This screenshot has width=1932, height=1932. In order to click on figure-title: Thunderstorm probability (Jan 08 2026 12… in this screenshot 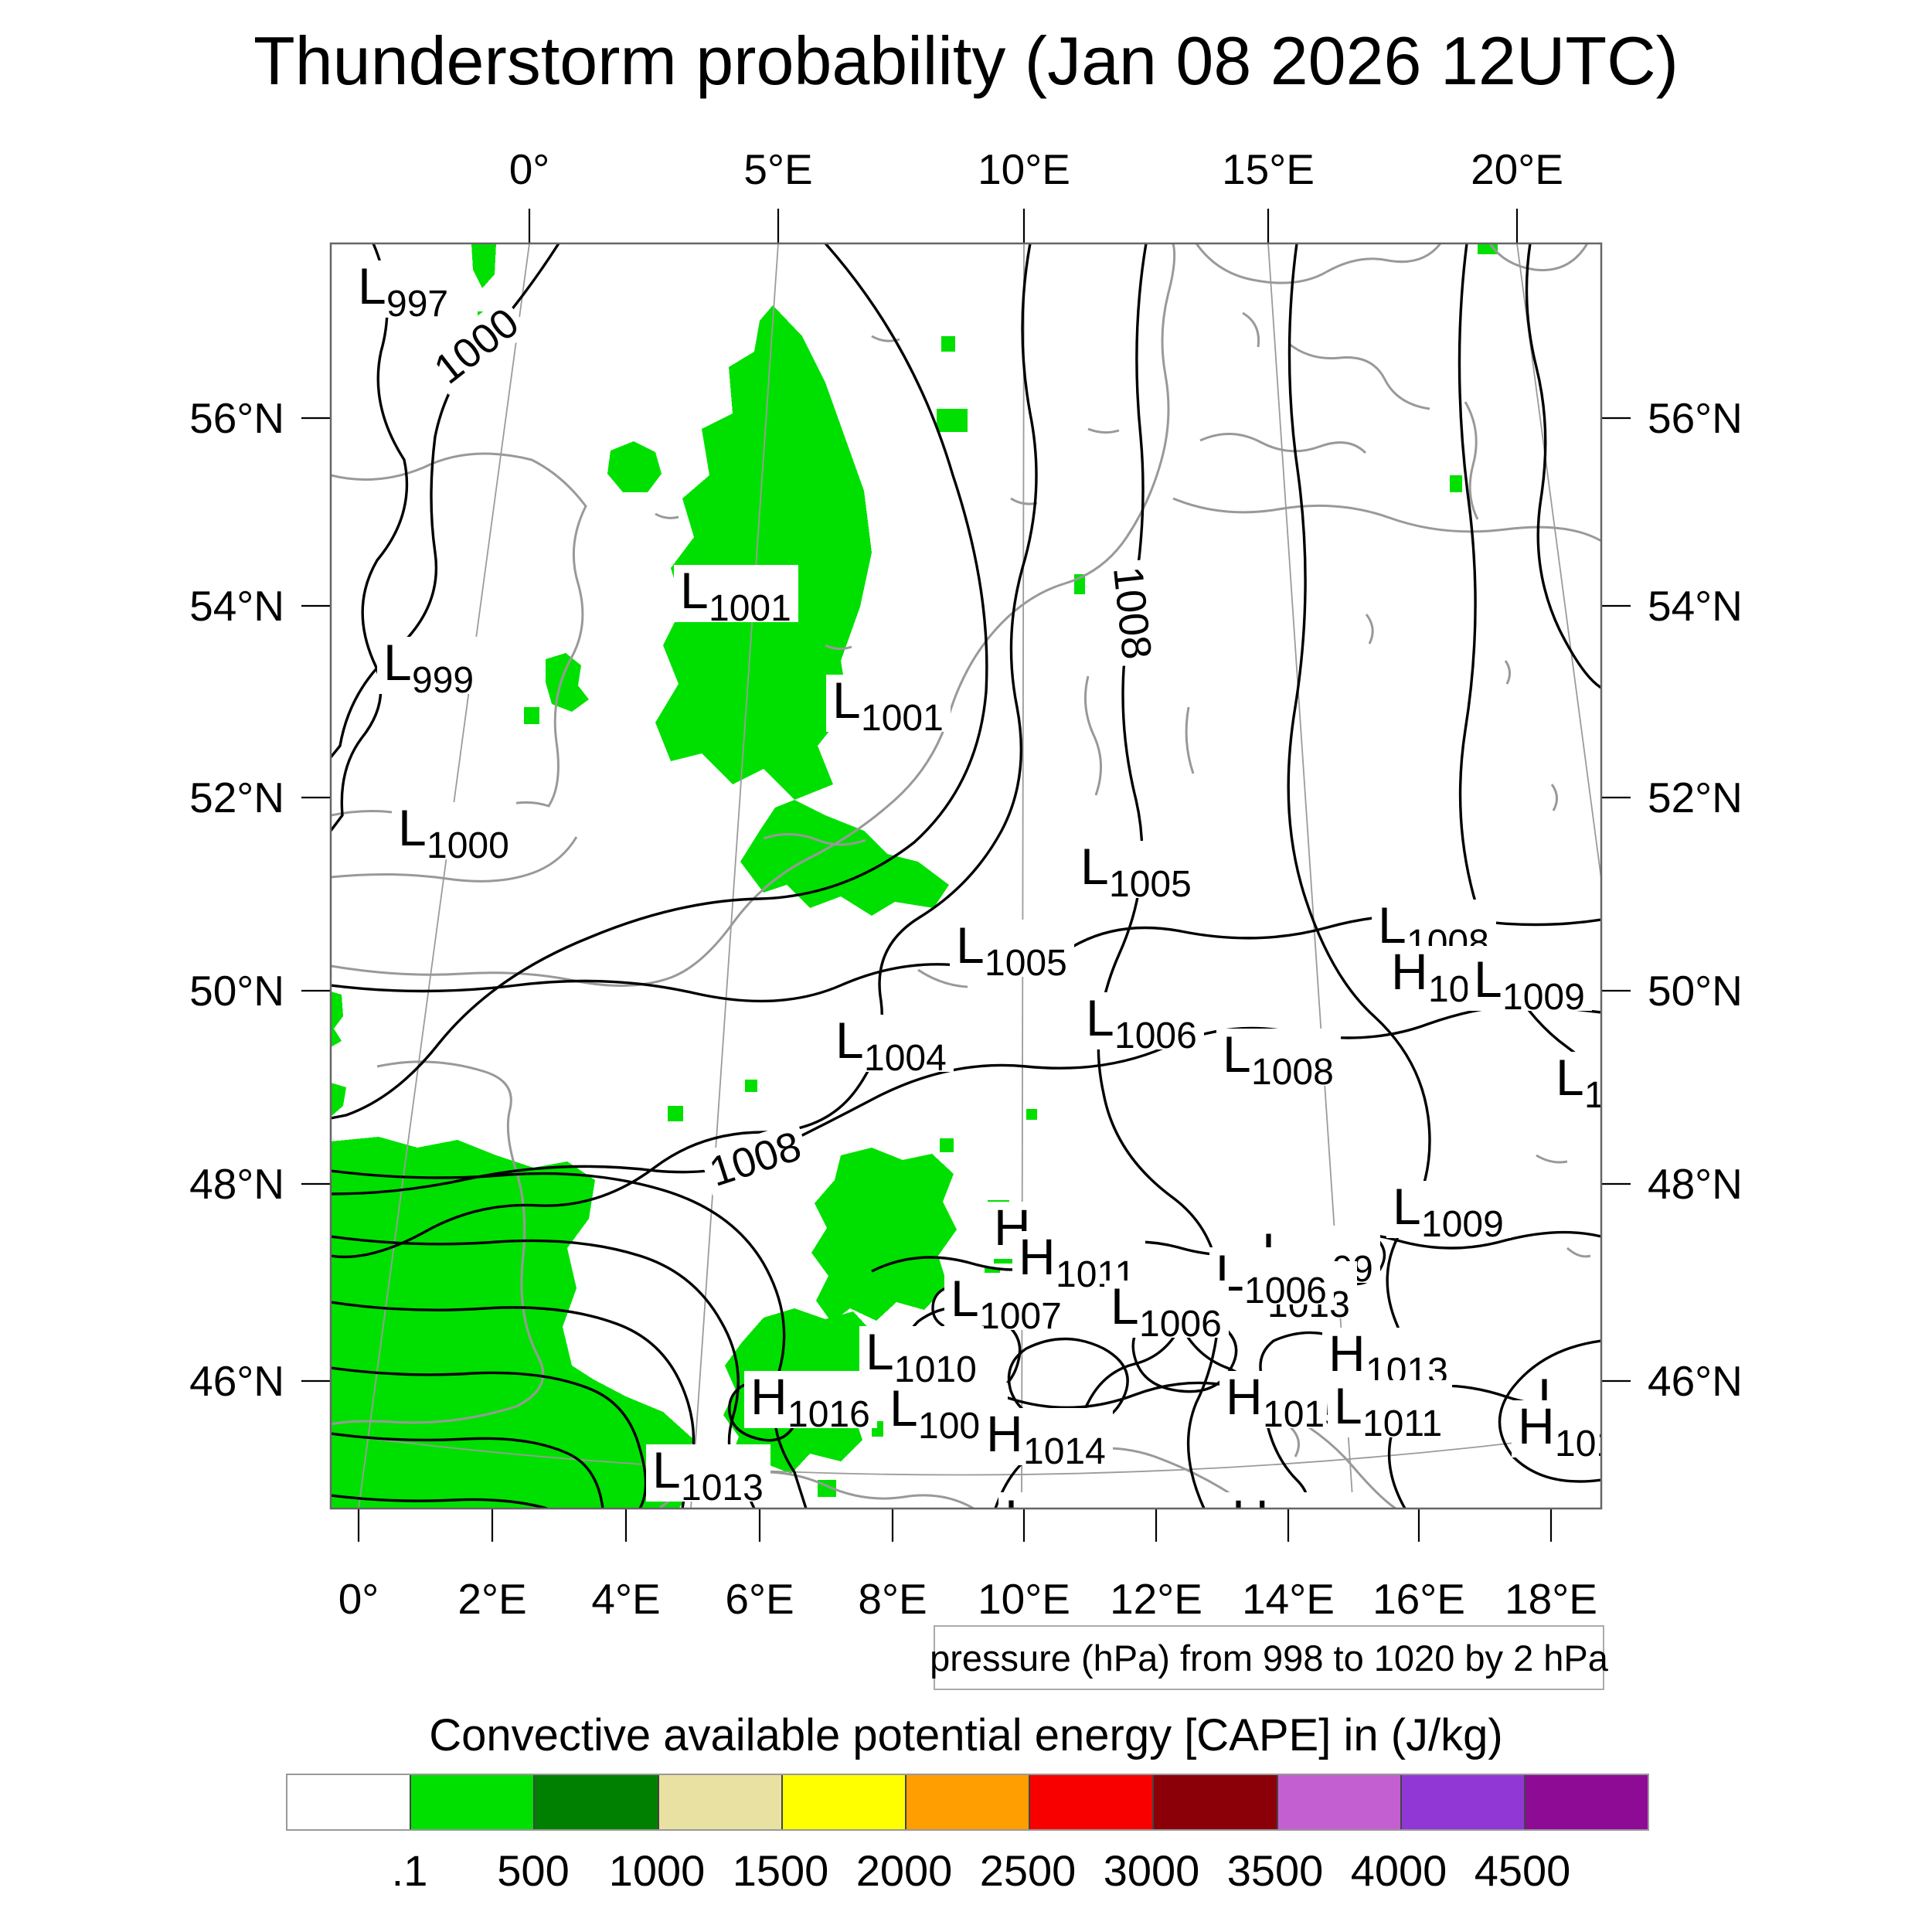, I will do `click(966, 61)`.